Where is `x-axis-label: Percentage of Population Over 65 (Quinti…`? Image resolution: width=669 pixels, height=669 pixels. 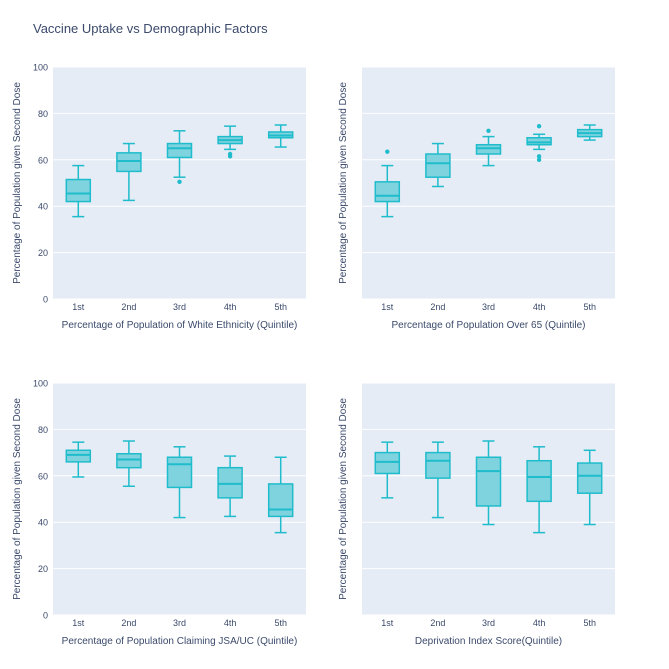
x-axis-label: Percentage of Population Over 65 (Quinti… is located at coordinates (489, 325).